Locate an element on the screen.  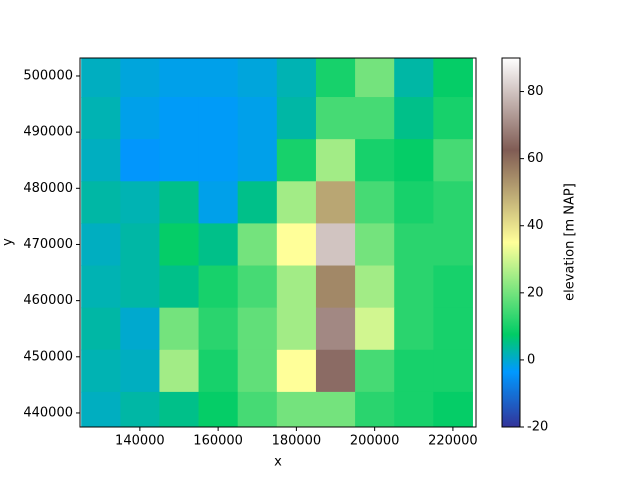
x-tick-label: 200000 is located at coordinates (375, 441).